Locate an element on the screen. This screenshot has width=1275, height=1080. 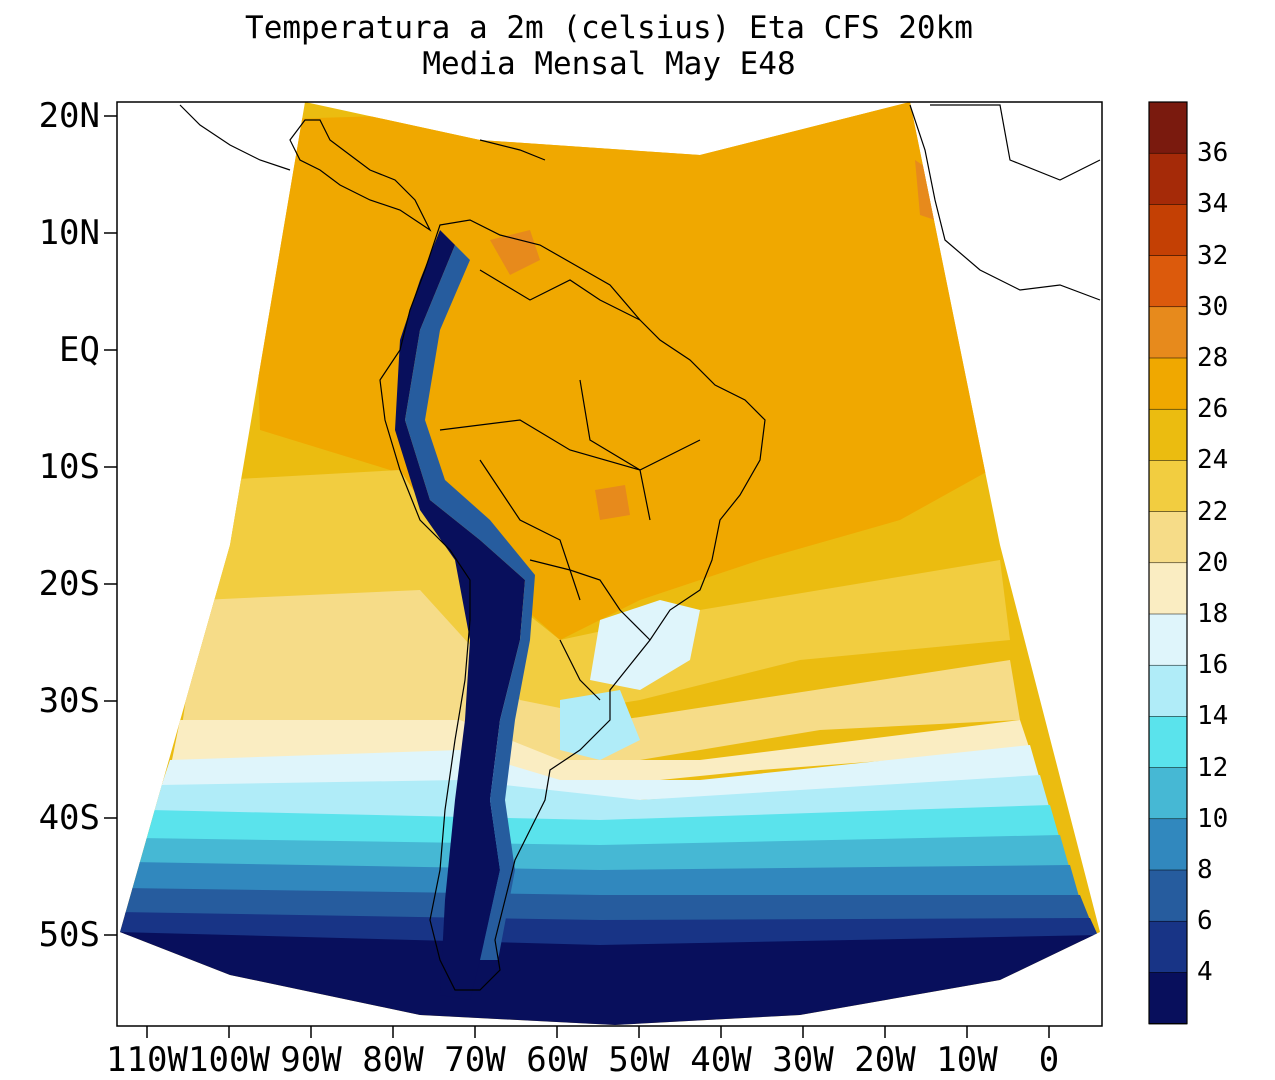
chart-subtitle: Media Mensal May E48 is located at coordinates (609, 64).